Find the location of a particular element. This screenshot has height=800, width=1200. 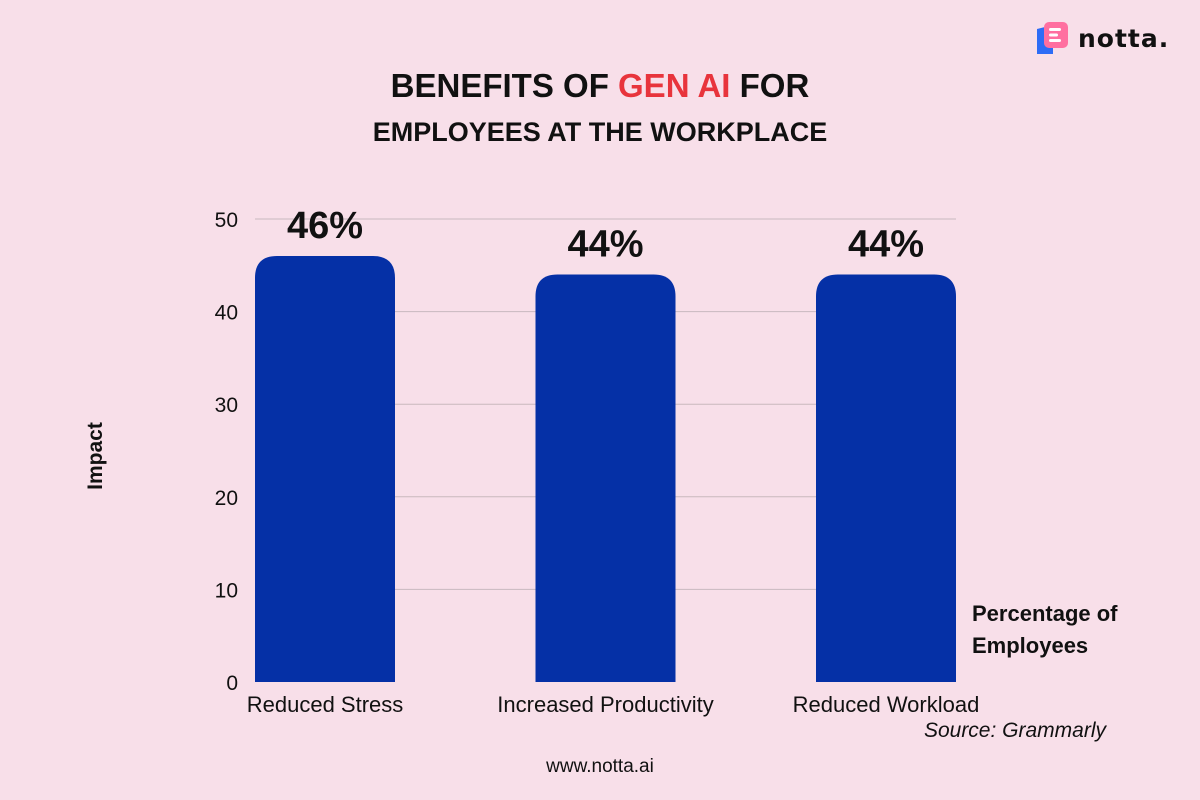

chart-subtitle: EMPLOYEES AT THE WORKPLACE is located at coordinates (600, 132).